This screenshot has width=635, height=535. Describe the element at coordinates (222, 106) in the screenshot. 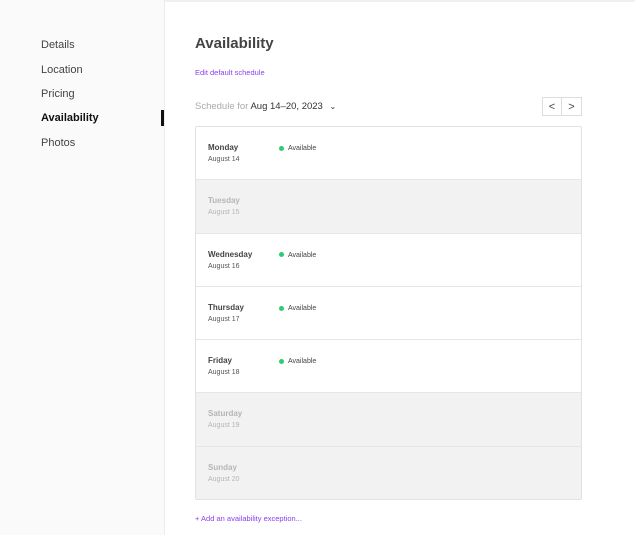

I see `schedule-prefix: Schedule for` at that location.